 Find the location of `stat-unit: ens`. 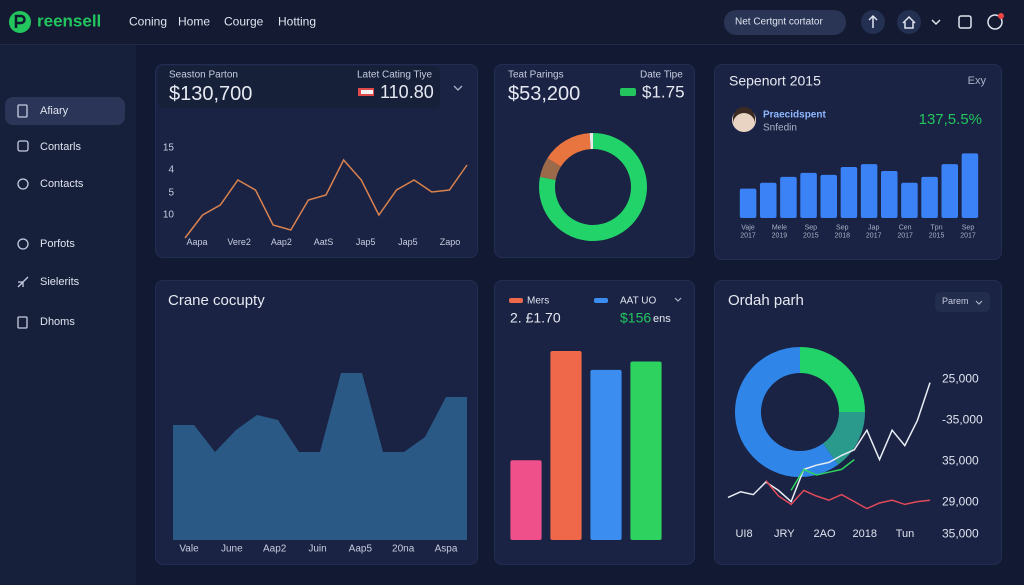

stat-unit: ens is located at coordinates (662, 318).